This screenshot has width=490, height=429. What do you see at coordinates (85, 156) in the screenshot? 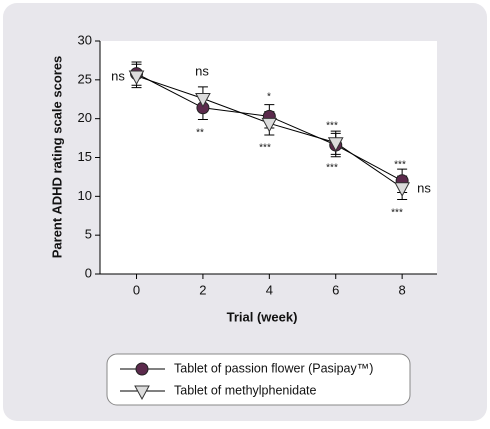
I see `y-tick-label: 15` at bounding box center [85, 156].